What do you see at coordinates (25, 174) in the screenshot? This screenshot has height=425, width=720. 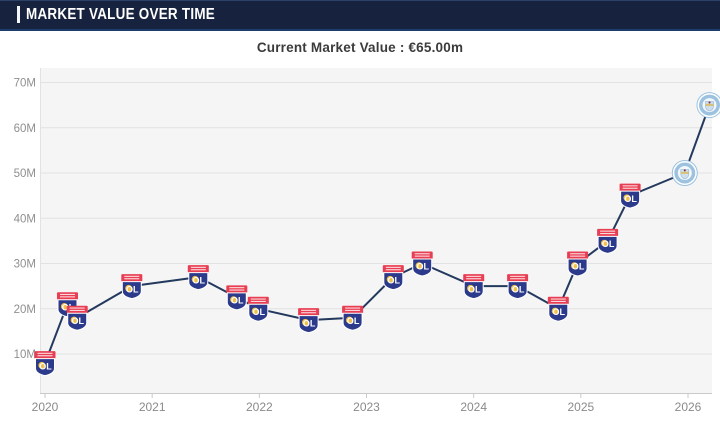 I see `y-axis-tick-label: 50M` at bounding box center [25, 174].